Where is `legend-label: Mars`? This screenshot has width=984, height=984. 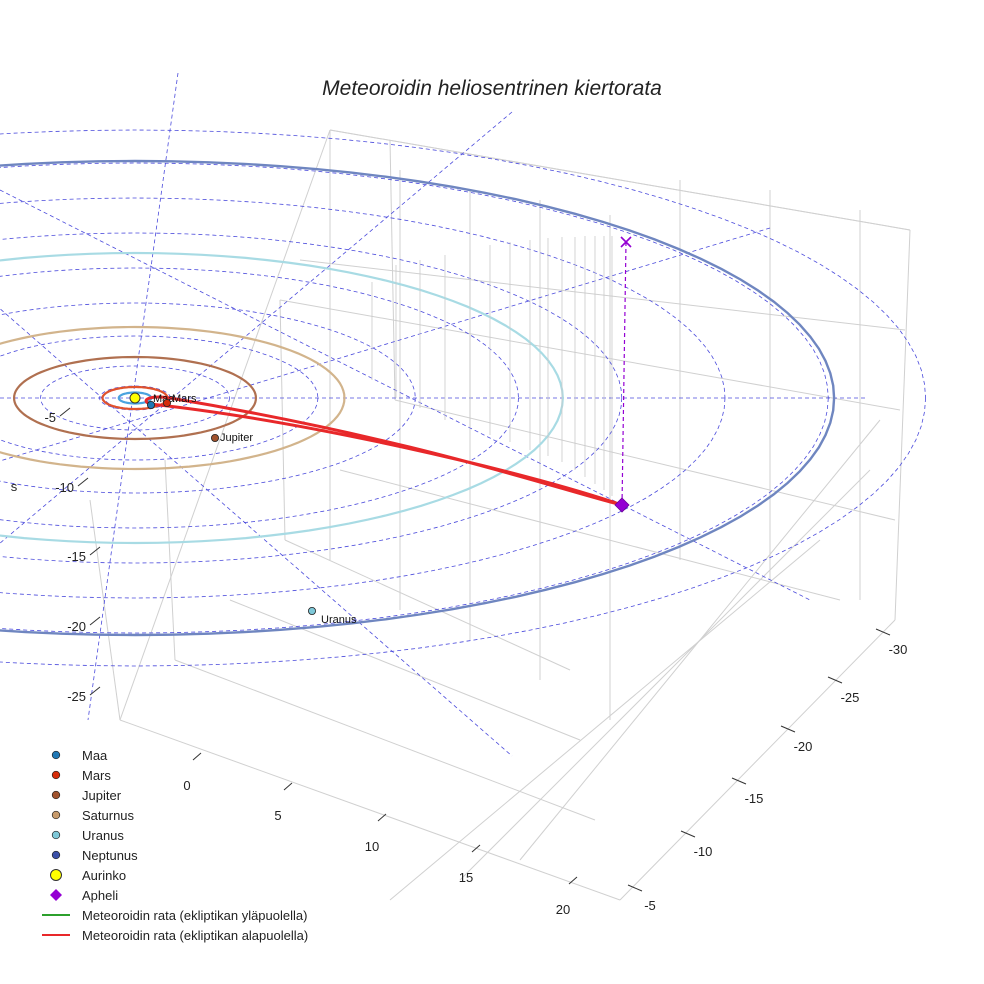 legend-label: Mars is located at coordinates (96, 775).